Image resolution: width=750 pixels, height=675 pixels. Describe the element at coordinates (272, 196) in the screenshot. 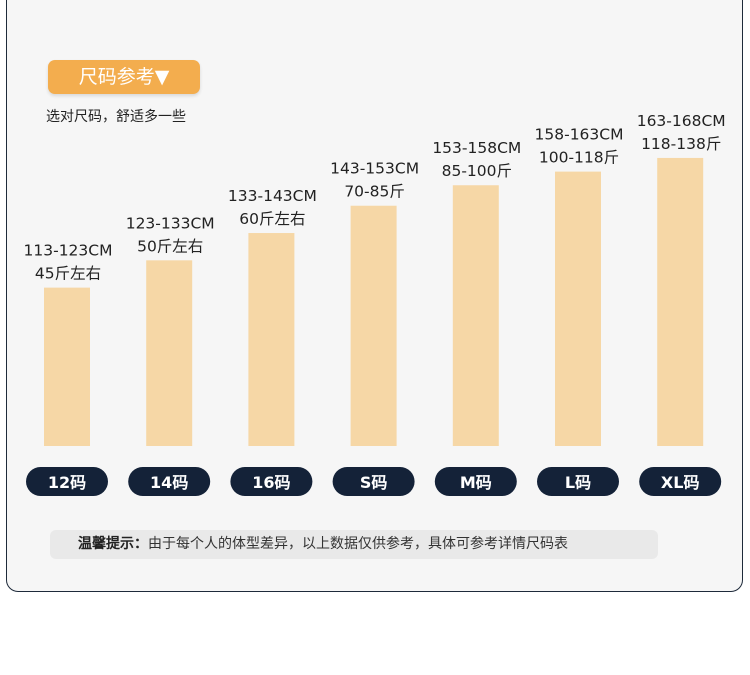

I see `height-range-label: 133-143CM` at that location.